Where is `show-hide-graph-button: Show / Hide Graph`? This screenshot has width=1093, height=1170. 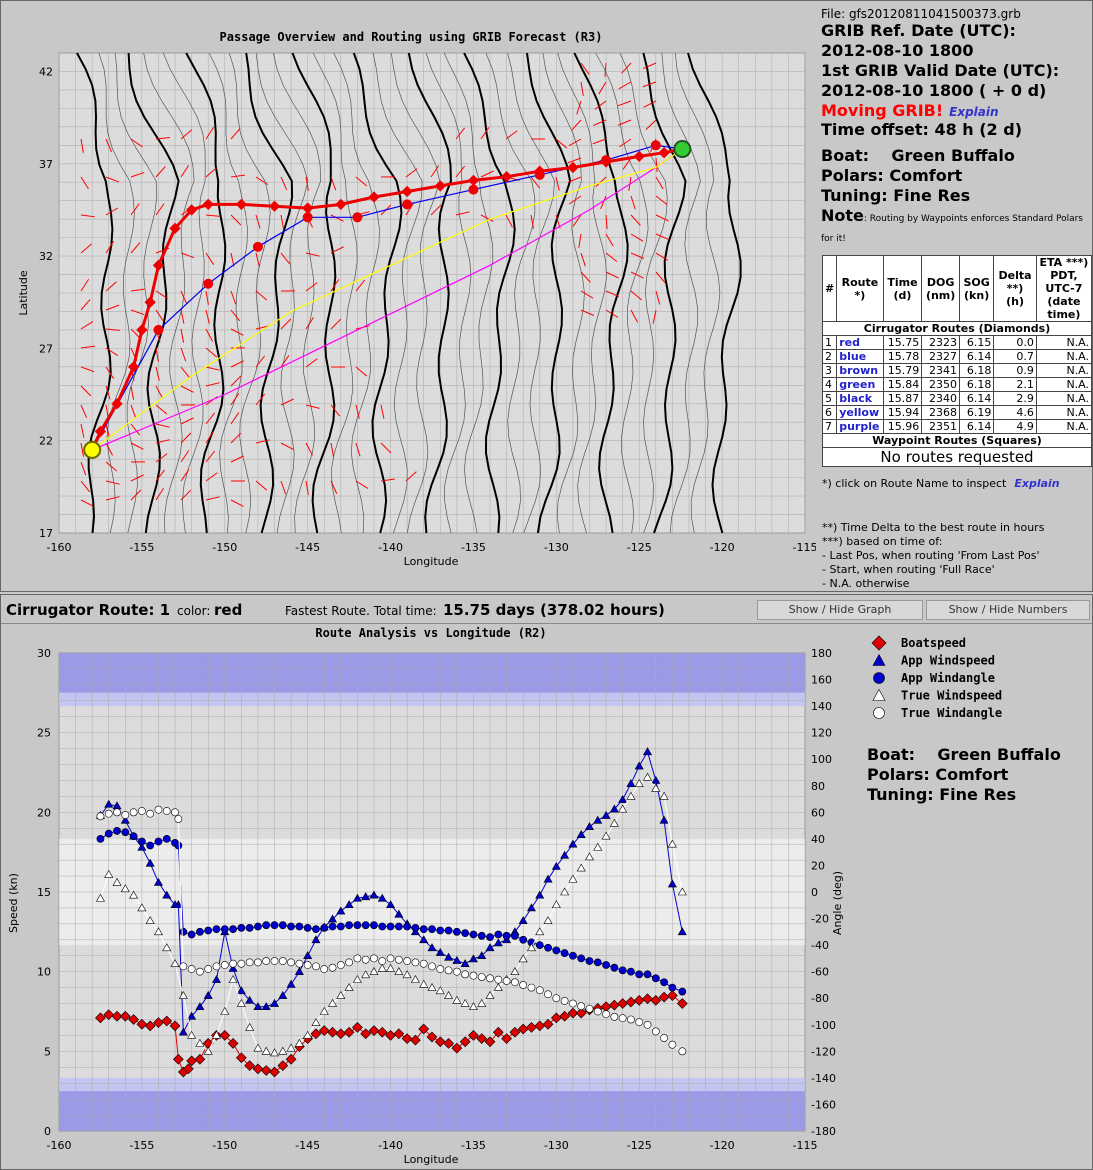 show-hide-graph-button: Show / Hide Graph is located at coordinates (840, 610).